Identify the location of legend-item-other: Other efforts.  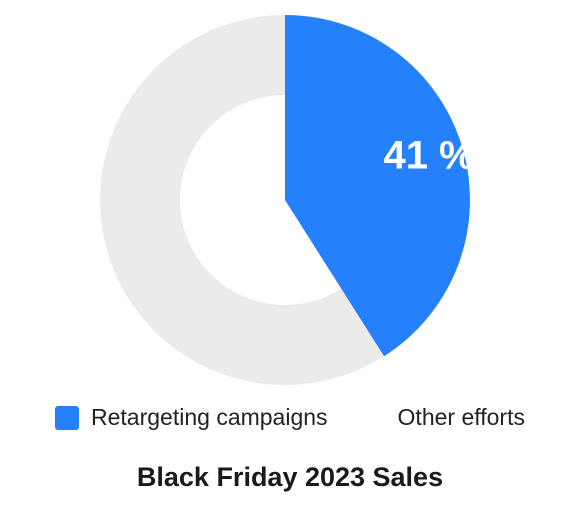
(443, 417).